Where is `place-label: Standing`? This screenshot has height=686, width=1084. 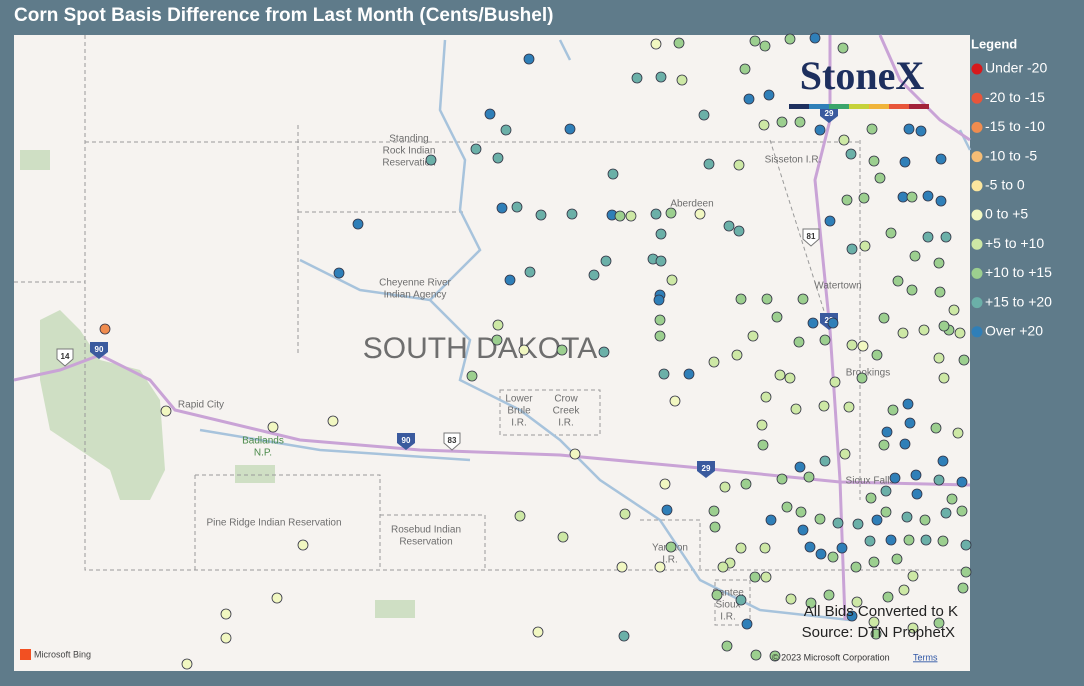 place-label: Standing is located at coordinates (408, 139).